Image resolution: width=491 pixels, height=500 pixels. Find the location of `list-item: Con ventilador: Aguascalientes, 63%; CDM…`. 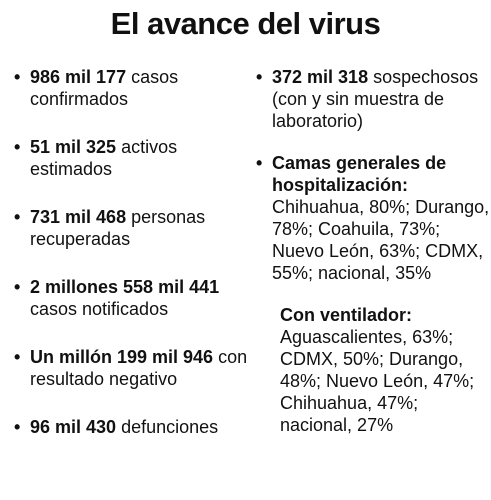

list-item: Con ventilador: Aguascalientes, 63%; CDM… is located at coordinates (373, 370).